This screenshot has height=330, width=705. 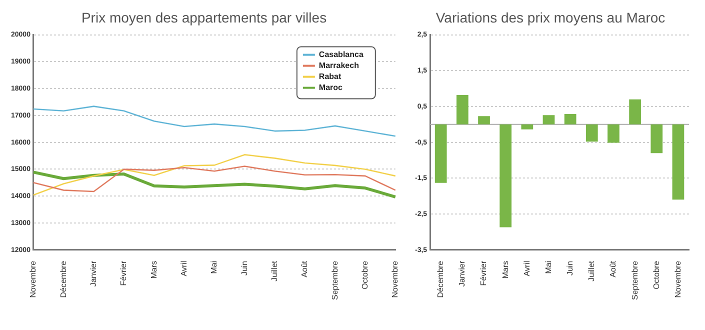 I want to click on chart-title: Variations des prix moyens au Maroc, so click(x=551, y=17).